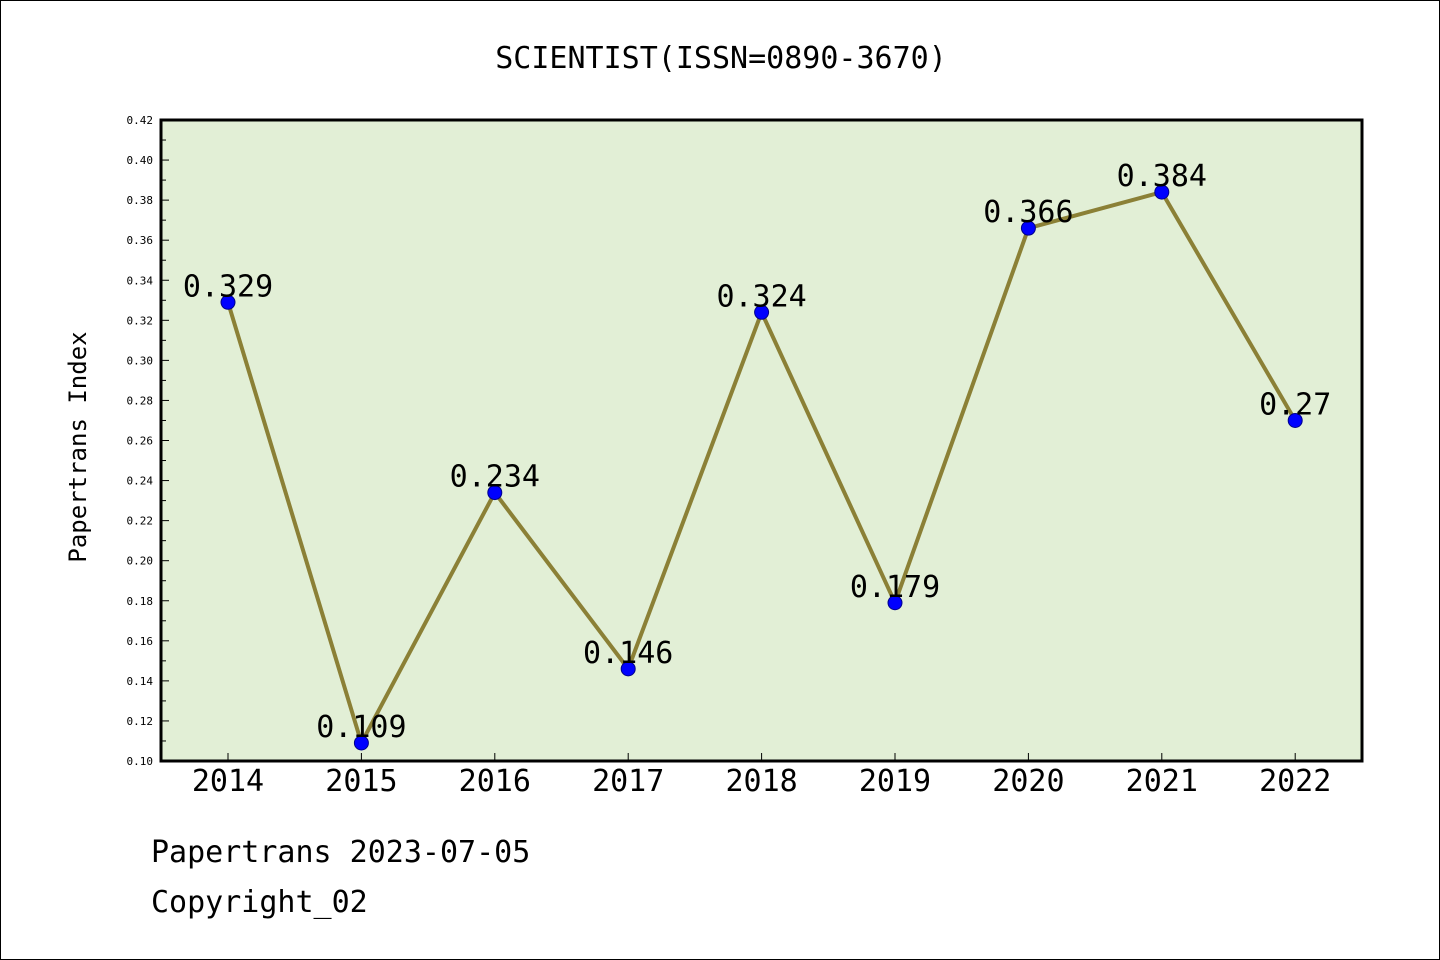  What do you see at coordinates (1162, 781) in the screenshot?
I see `x-tick-label: 2021` at bounding box center [1162, 781].